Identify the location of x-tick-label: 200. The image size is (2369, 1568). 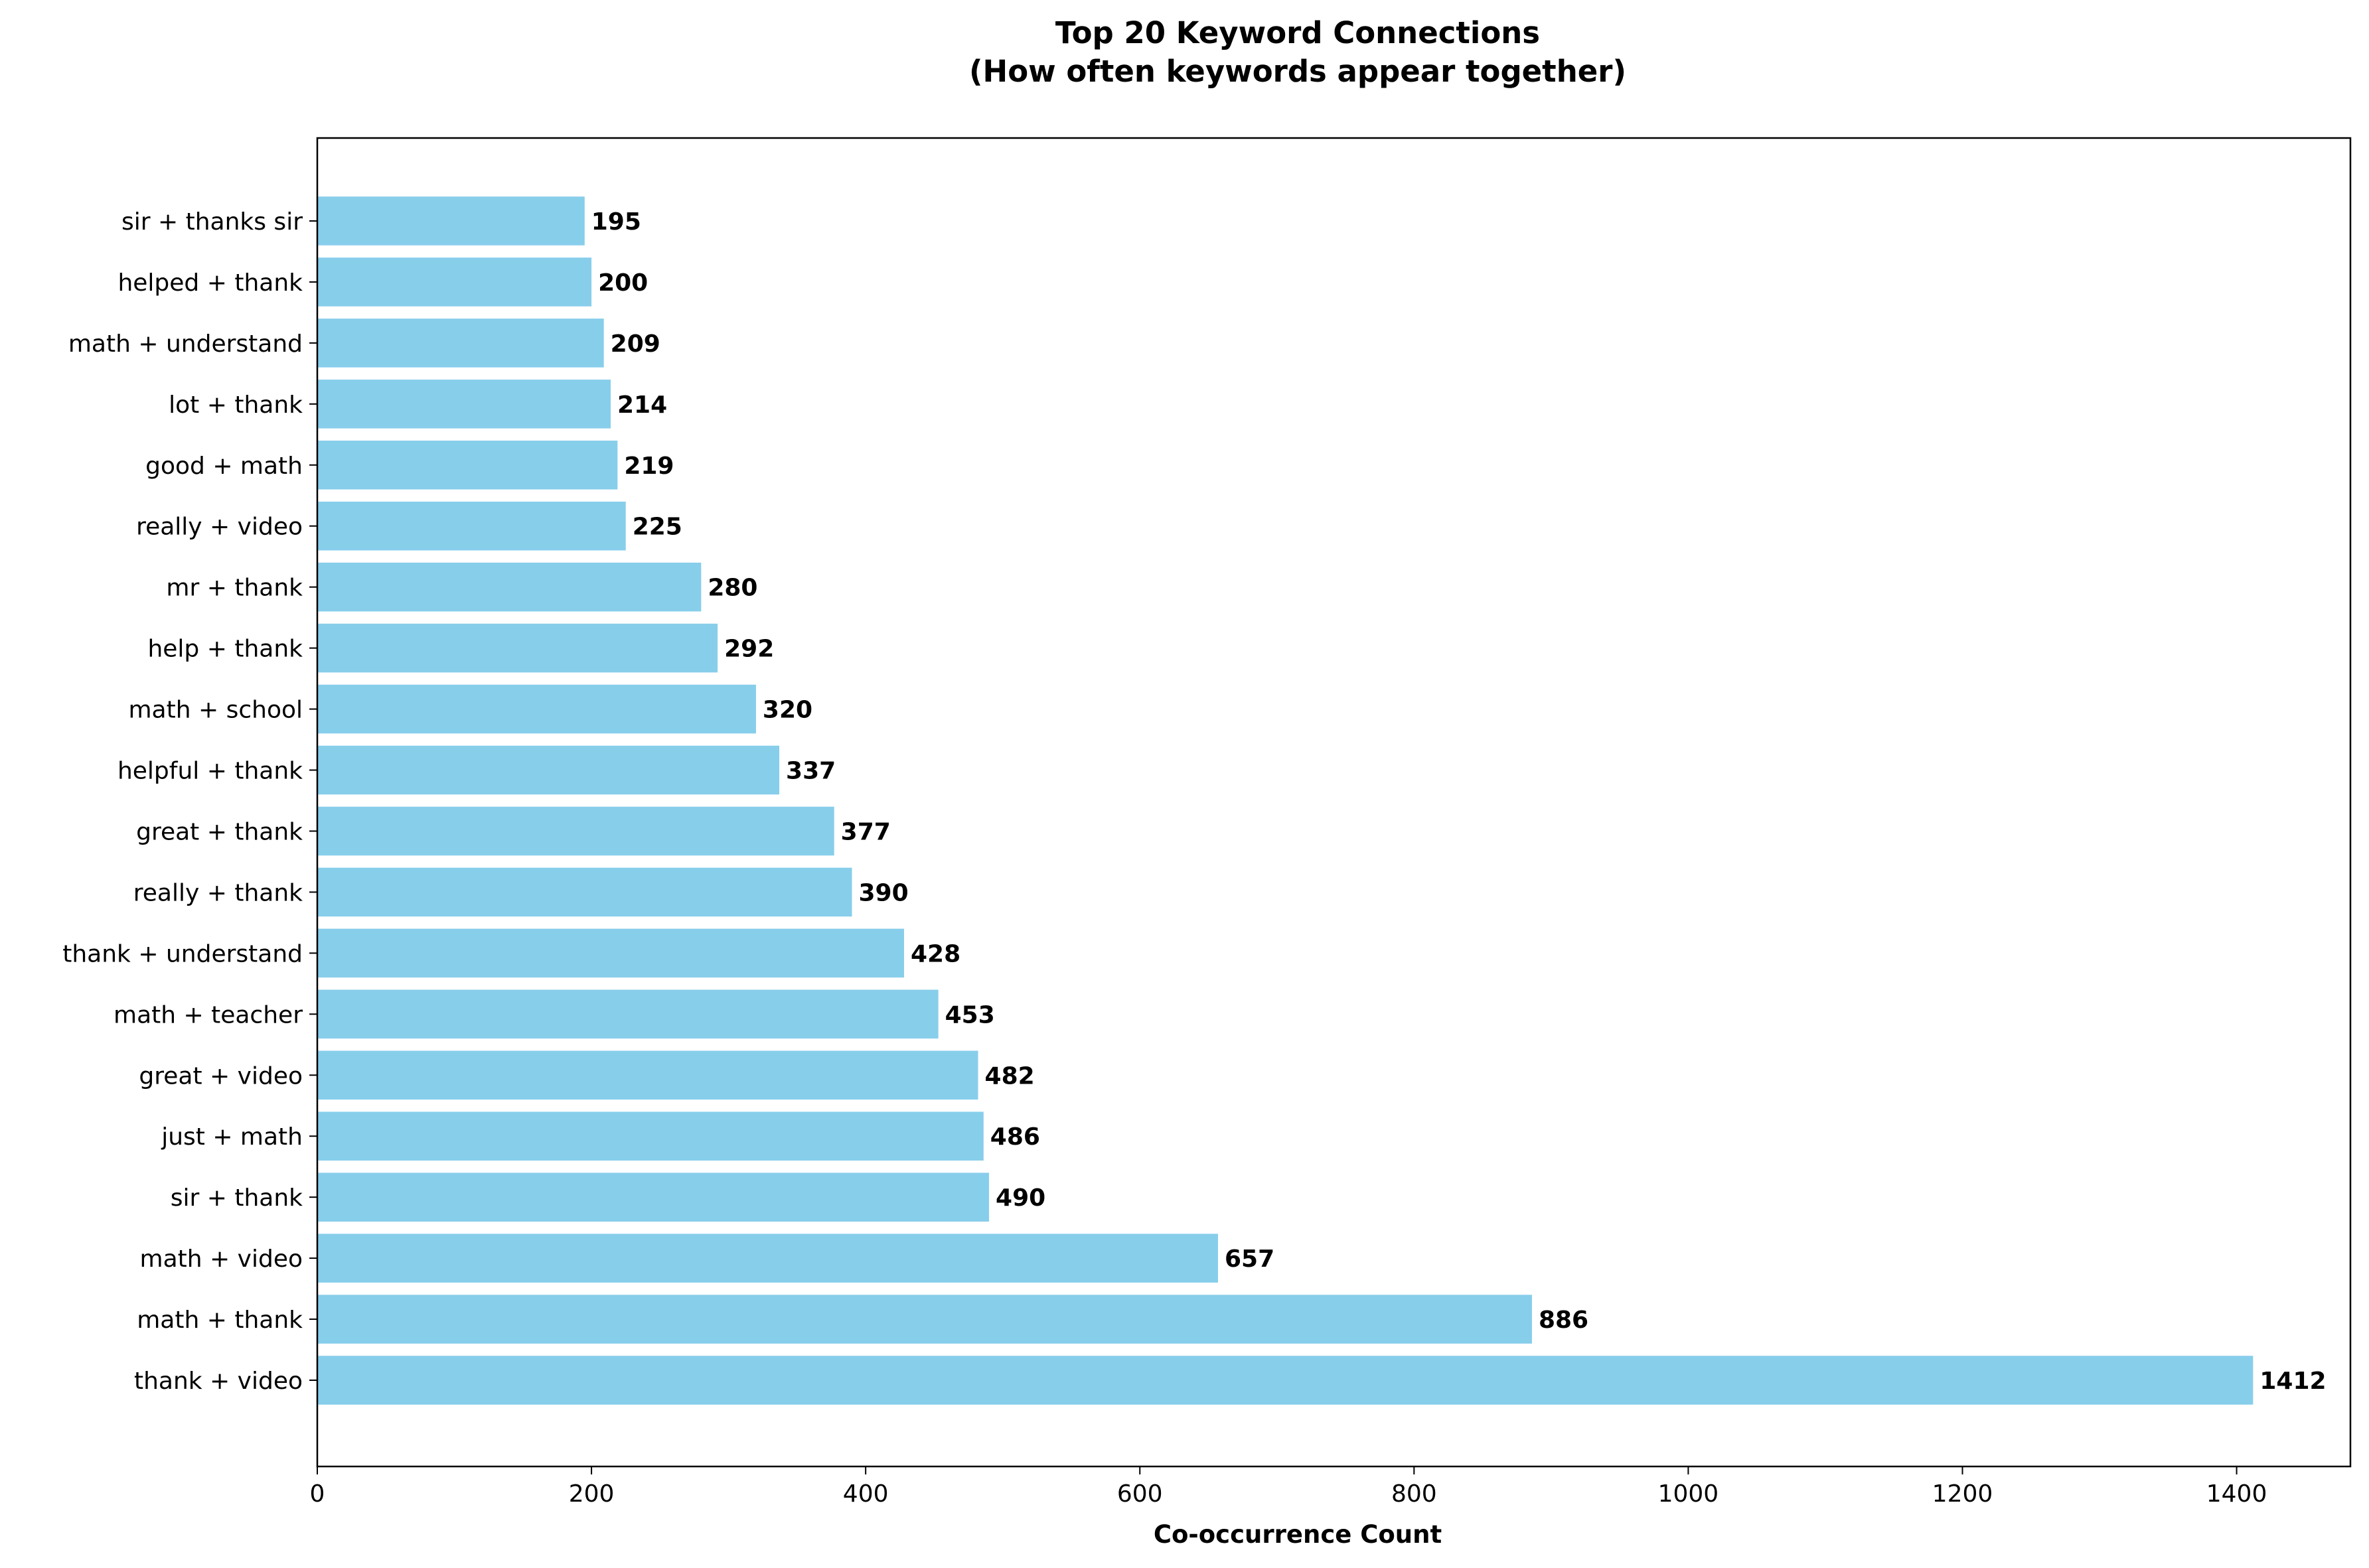
(592, 1494).